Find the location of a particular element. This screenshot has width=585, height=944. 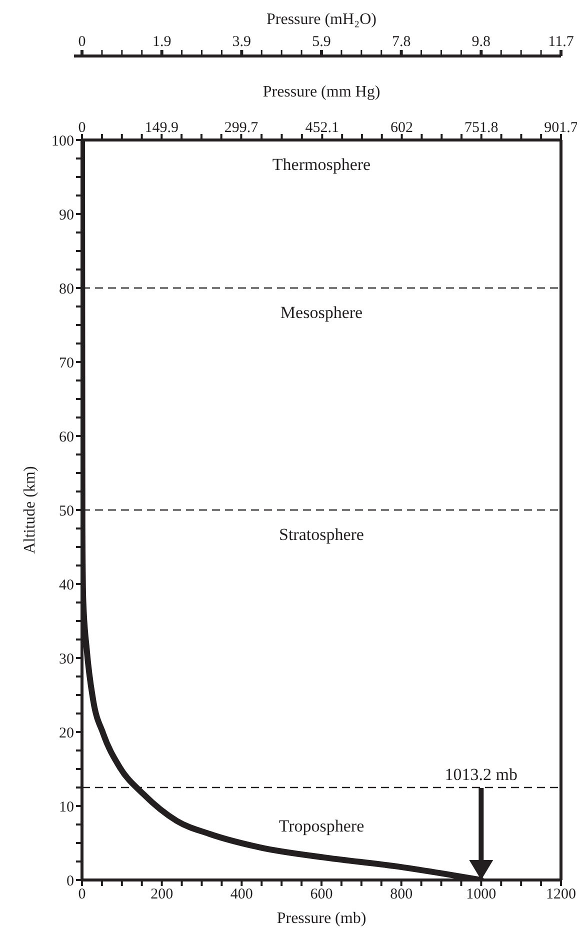

x2-axis-title: Pressure (mm Hg) is located at coordinates (321, 91).